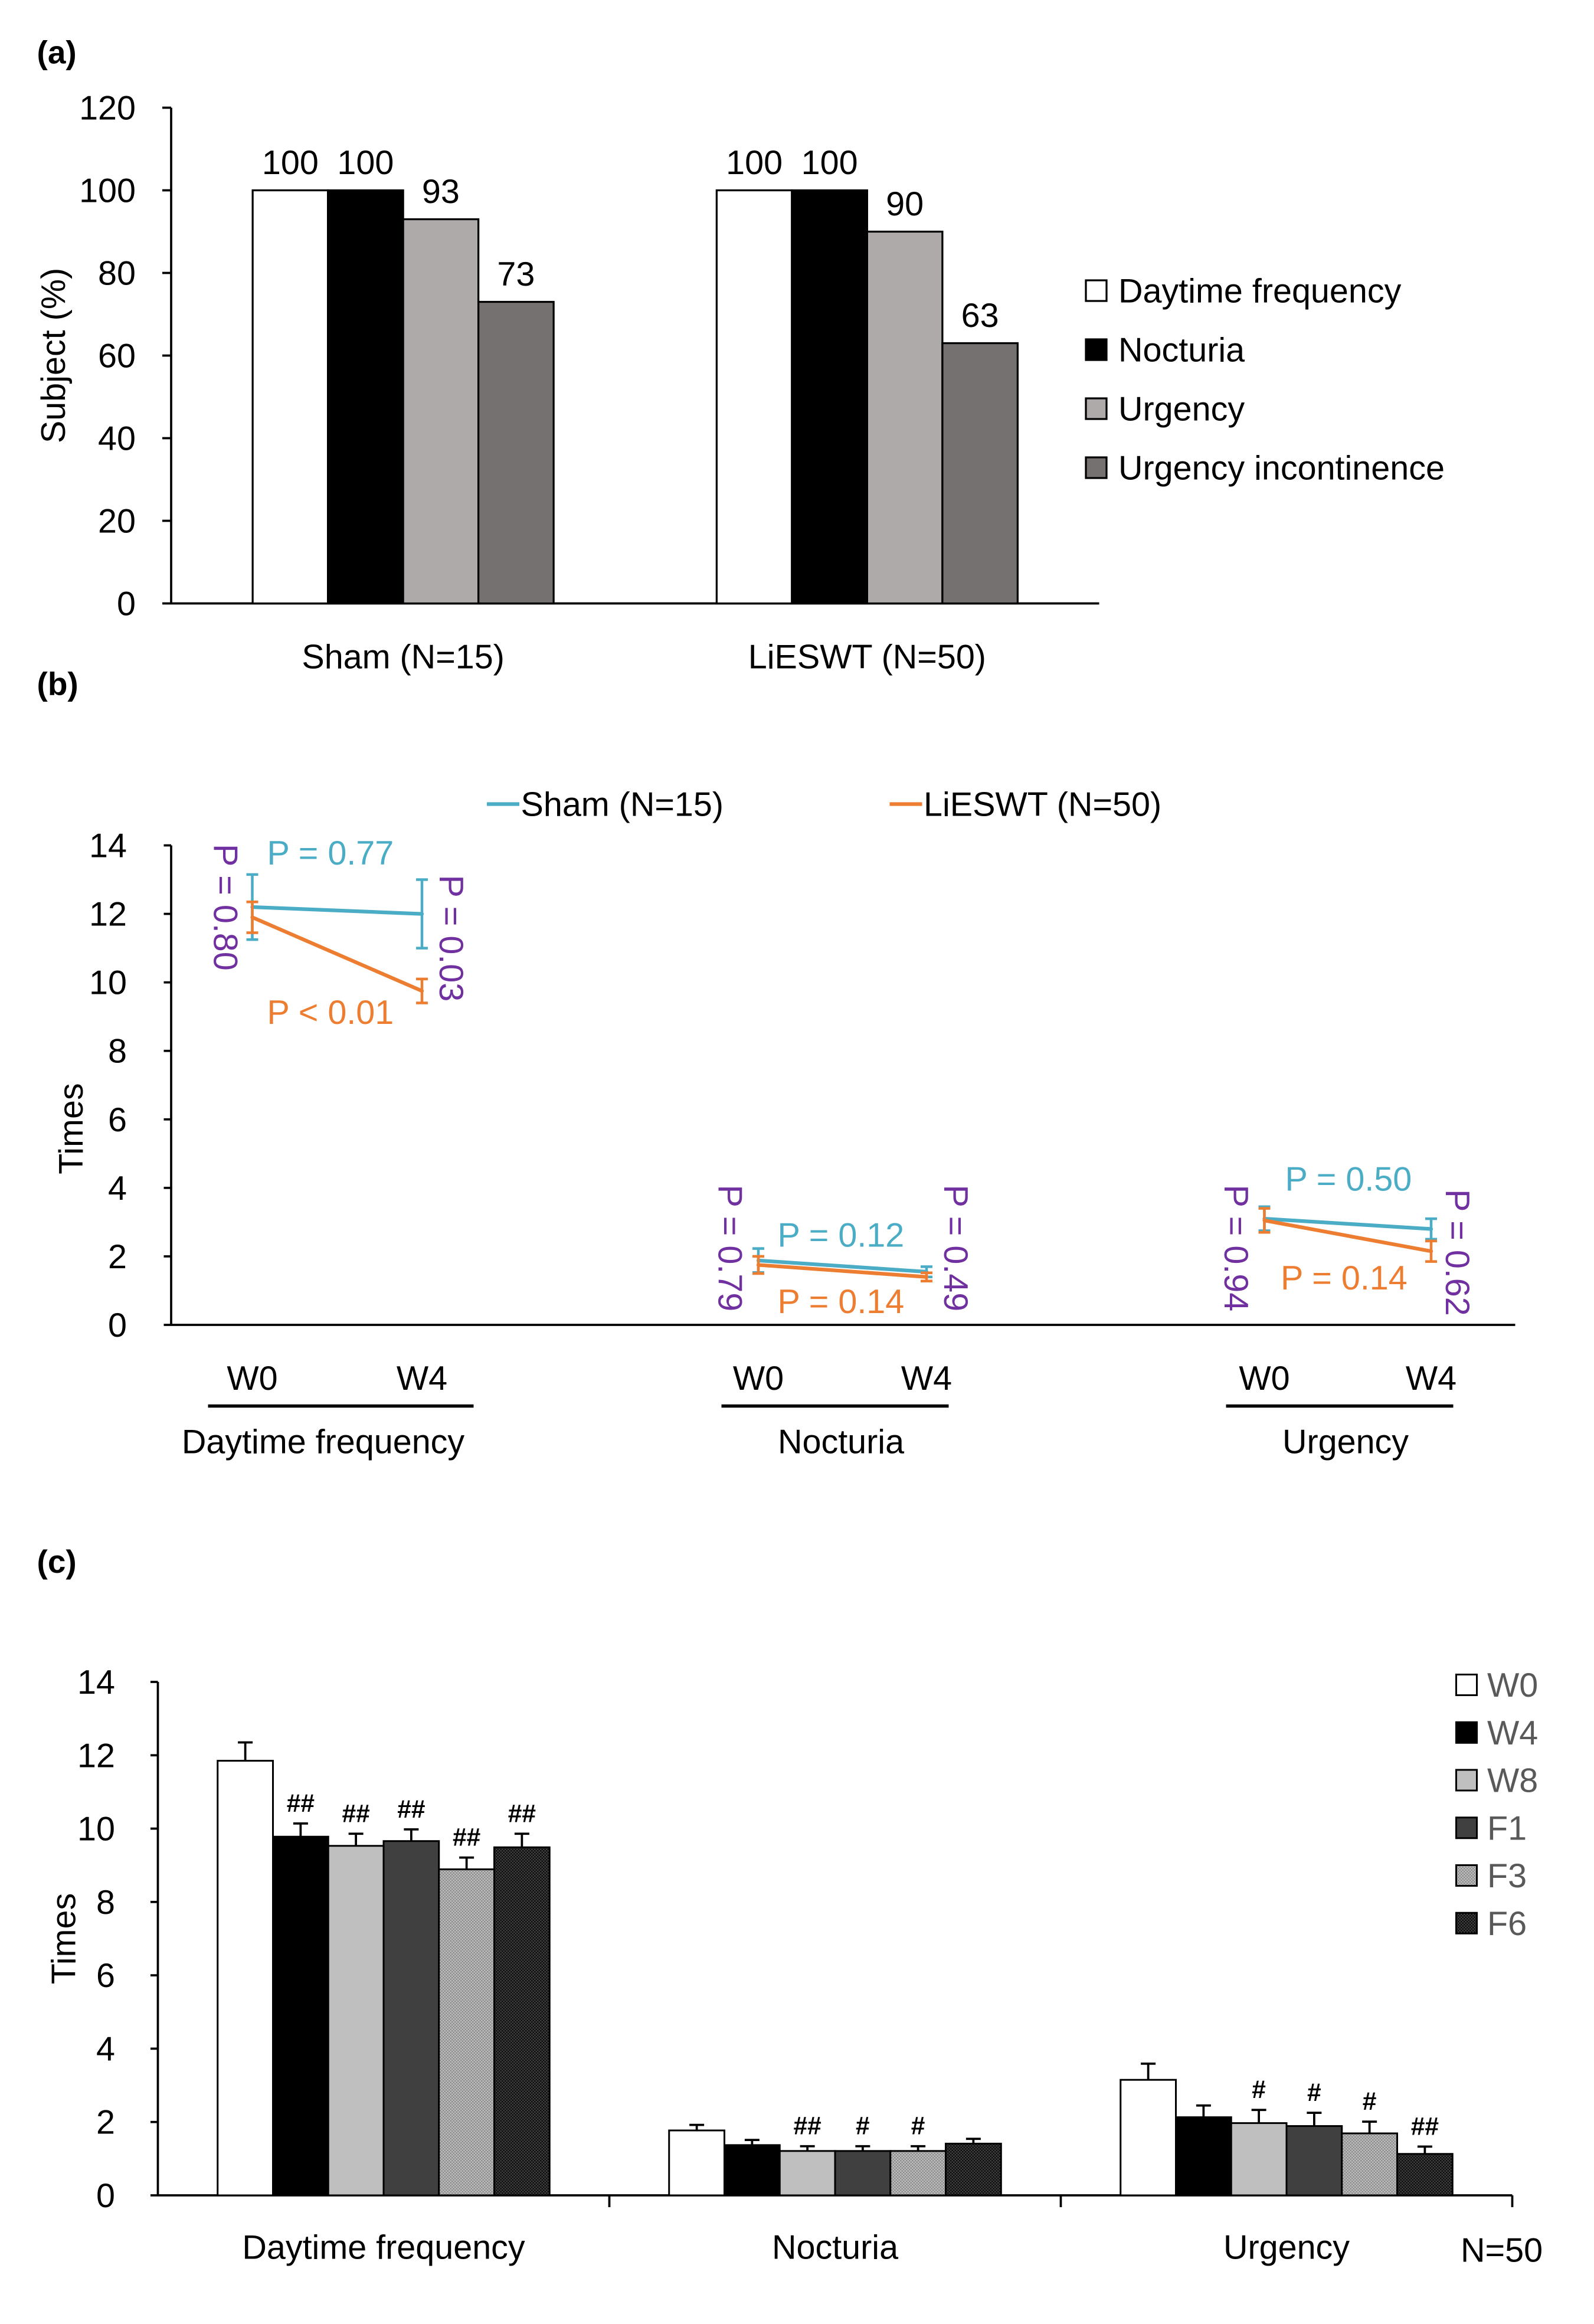  Describe the element at coordinates (57, 1561) in the screenshot. I see `panel-label-c: (c)` at that location.